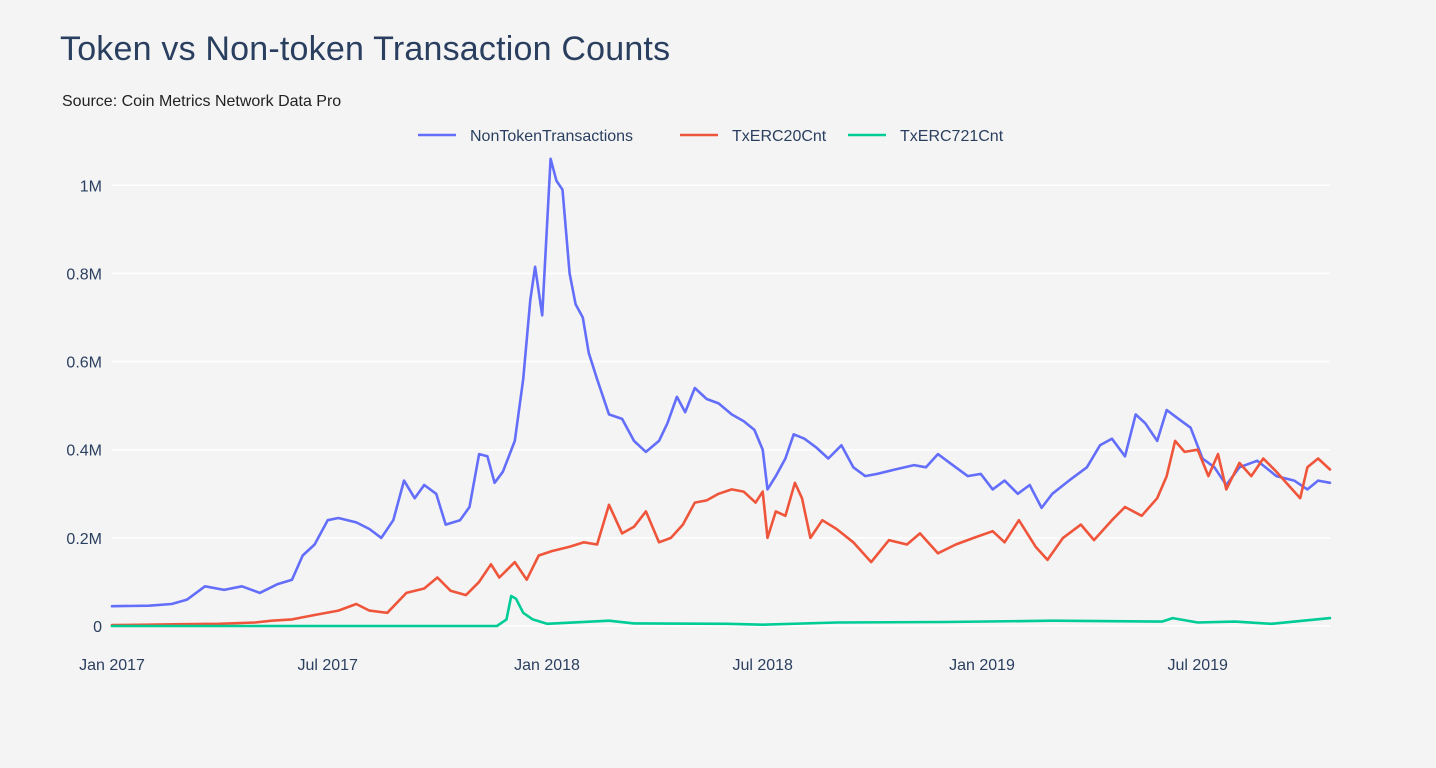 This screenshot has height=768, width=1436. Describe the element at coordinates (112, 665) in the screenshot. I see `x-tick-label: Jan 2017` at that location.